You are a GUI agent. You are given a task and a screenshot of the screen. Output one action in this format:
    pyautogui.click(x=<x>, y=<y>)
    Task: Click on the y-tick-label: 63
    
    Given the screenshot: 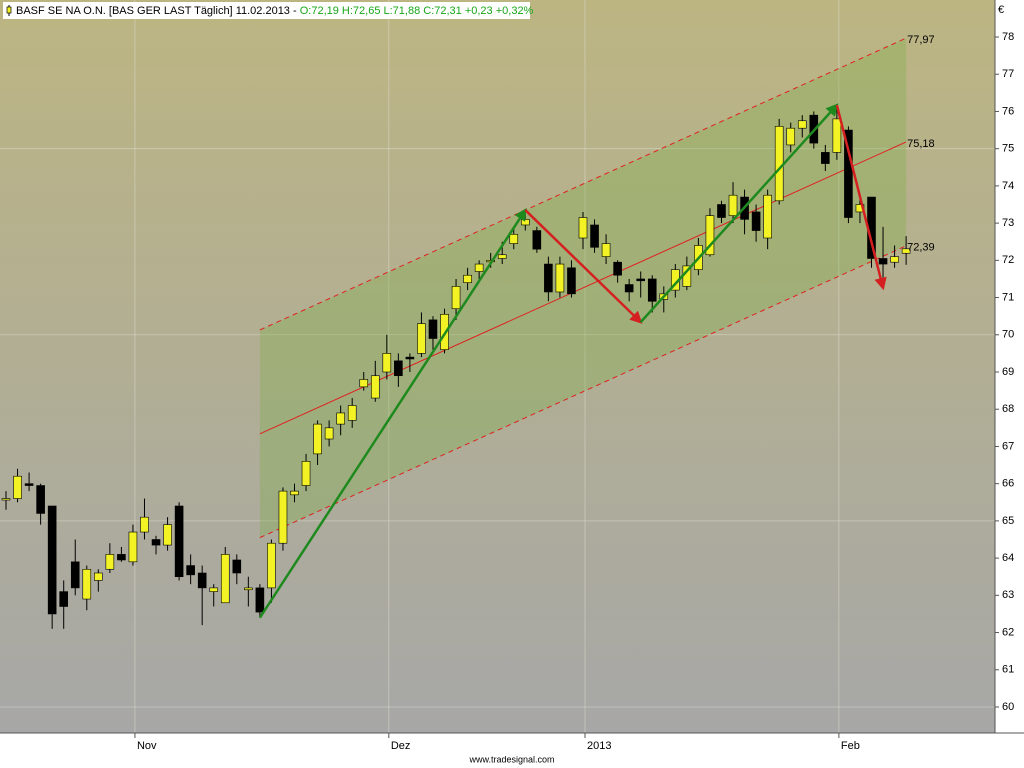 What is the action you would take?
    pyautogui.click(x=1008, y=595)
    